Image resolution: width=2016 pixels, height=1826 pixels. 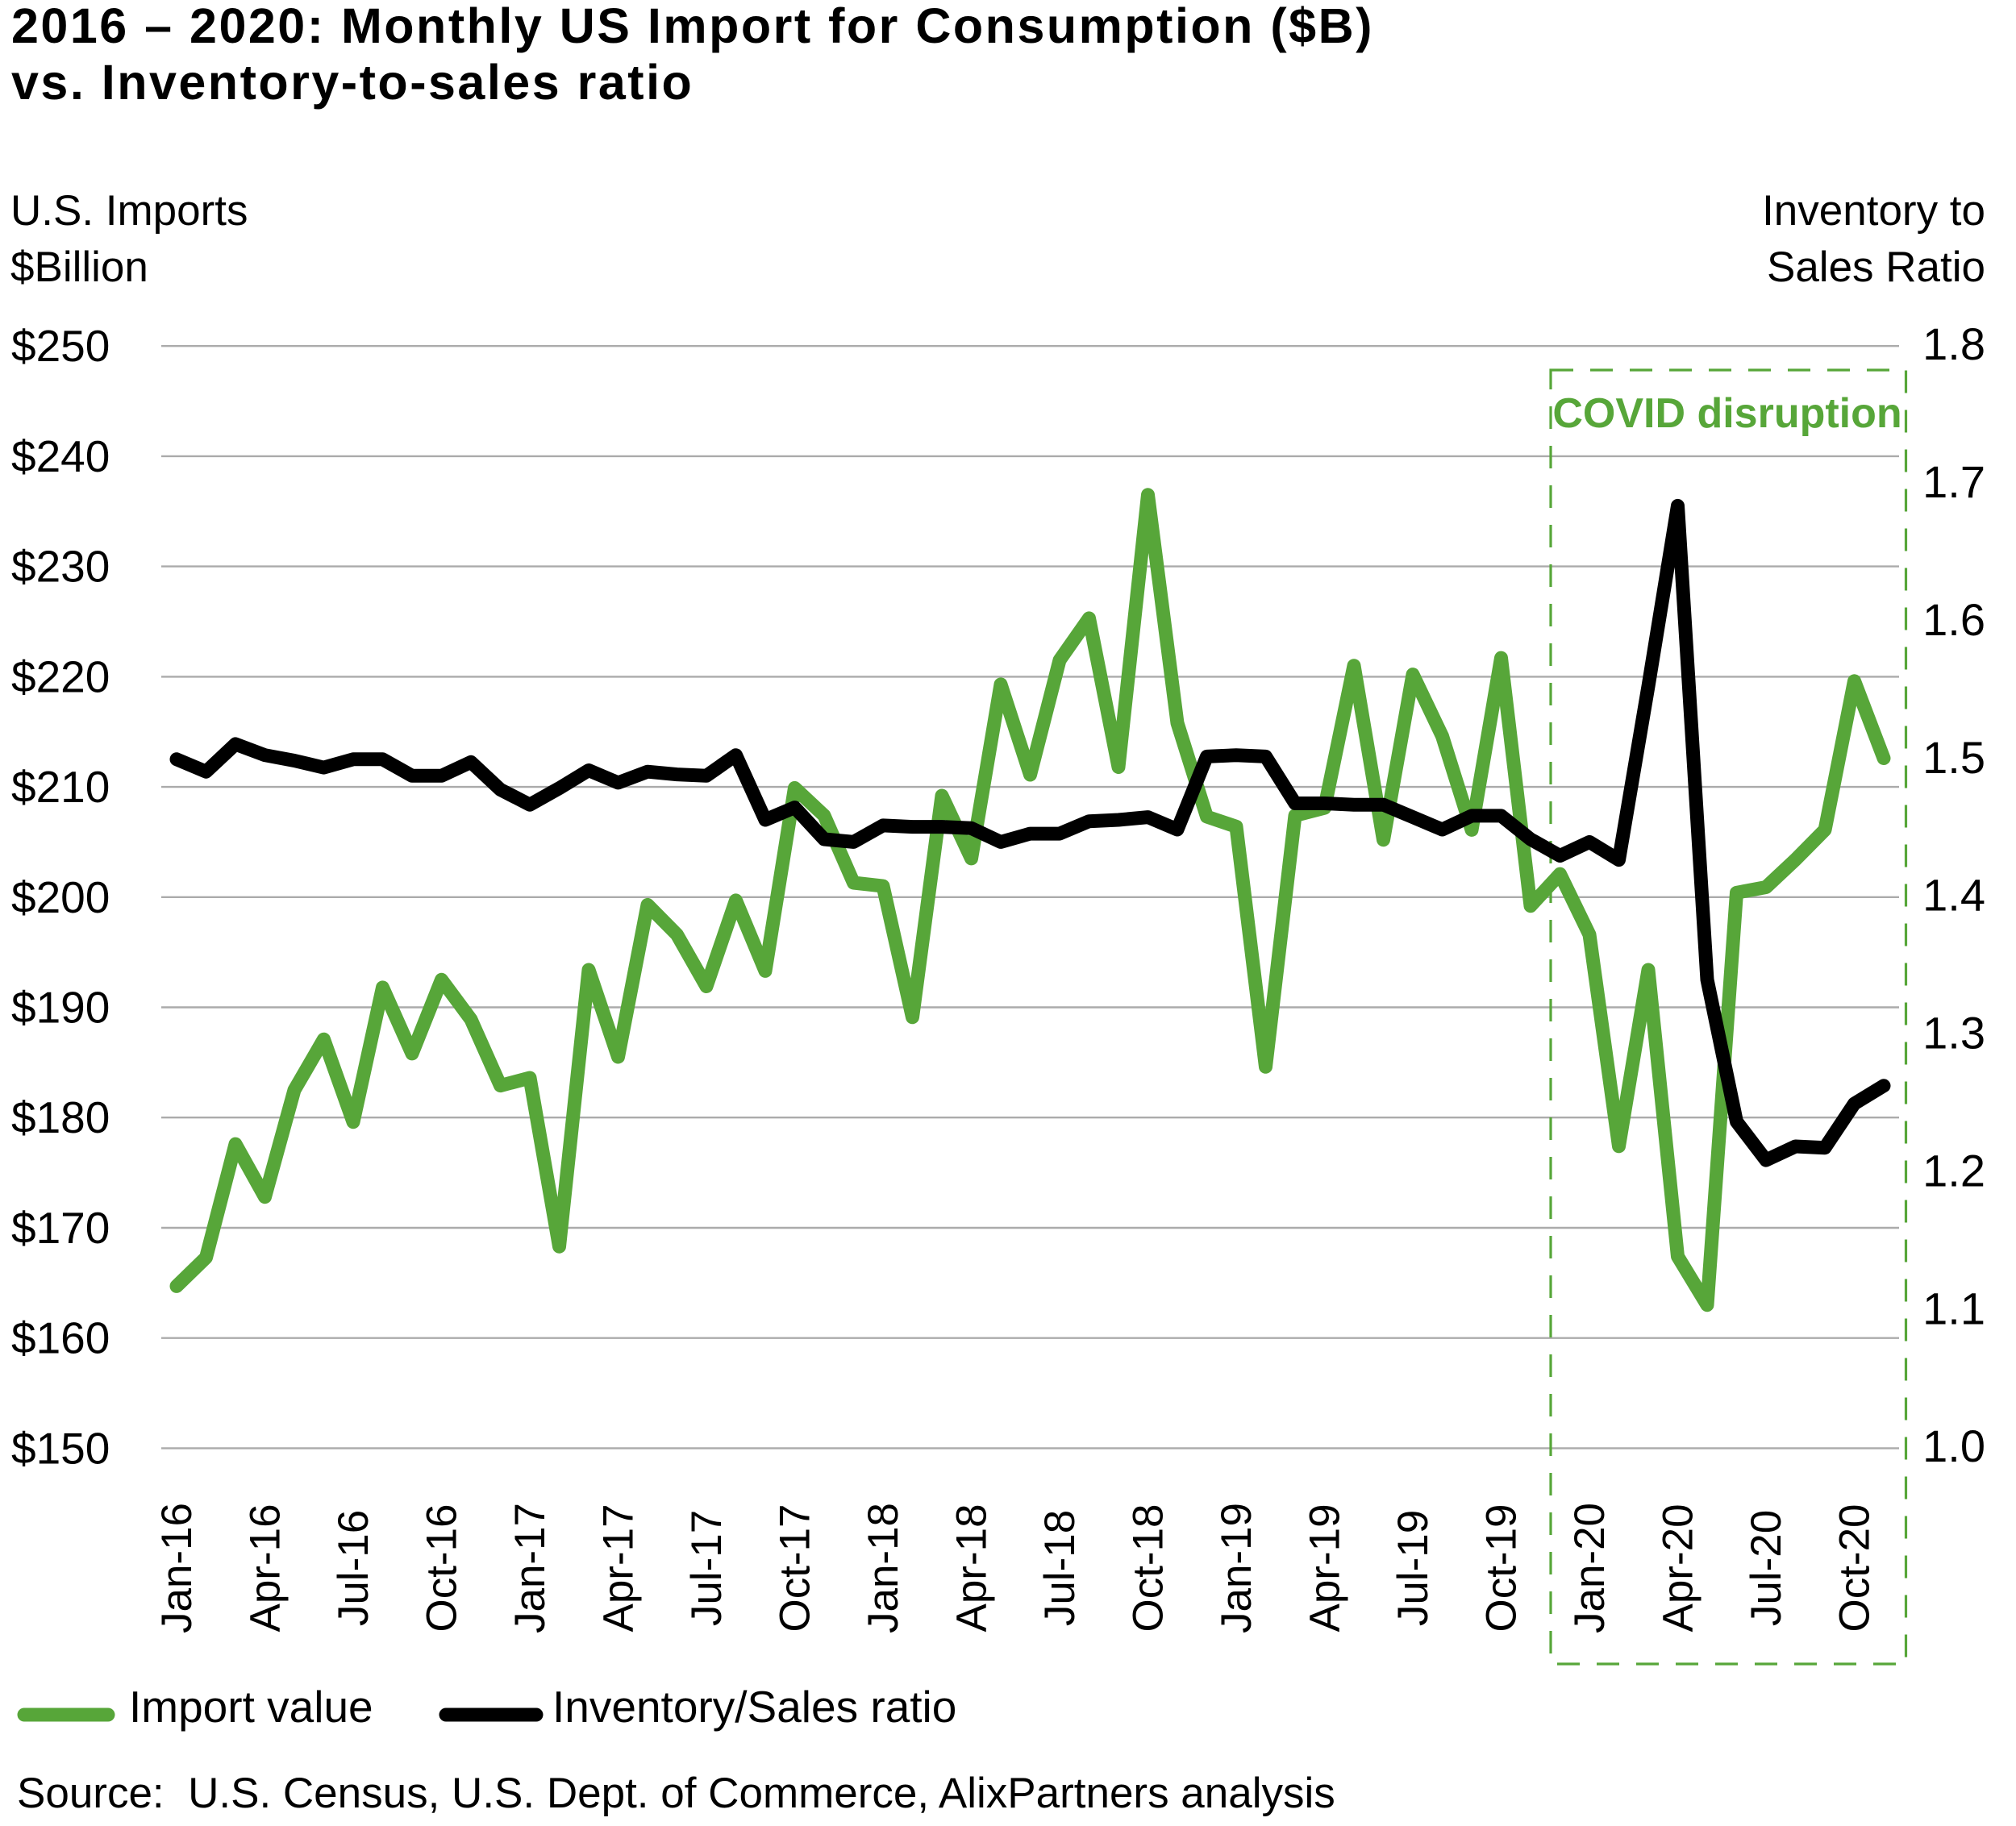 I want to click on svg-text: 1.3, so click(x=1953, y=1033).